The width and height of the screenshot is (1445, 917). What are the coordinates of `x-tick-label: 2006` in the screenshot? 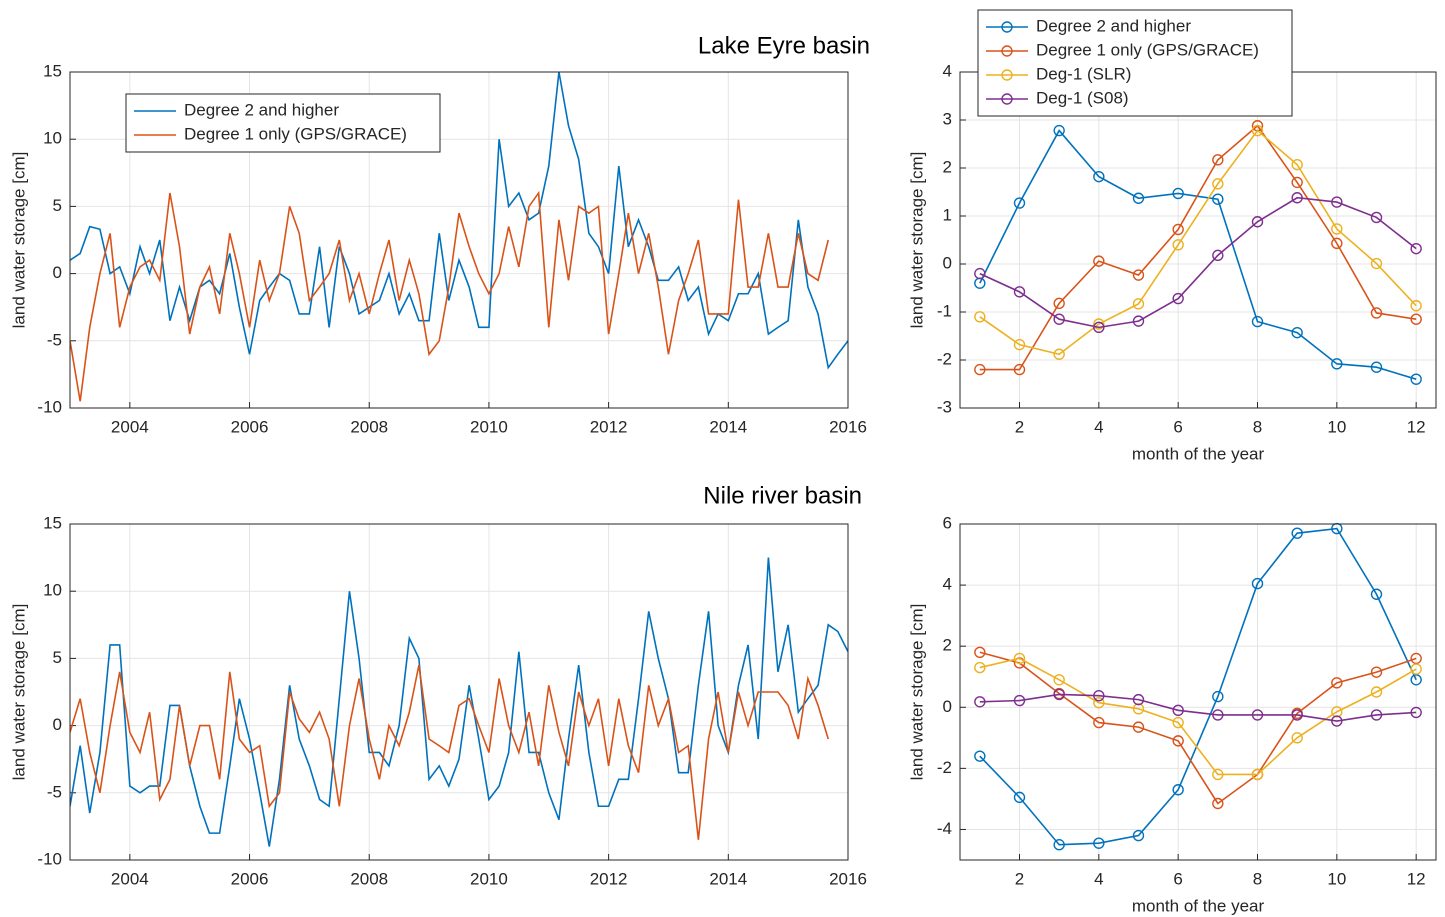 It's located at (250, 878).